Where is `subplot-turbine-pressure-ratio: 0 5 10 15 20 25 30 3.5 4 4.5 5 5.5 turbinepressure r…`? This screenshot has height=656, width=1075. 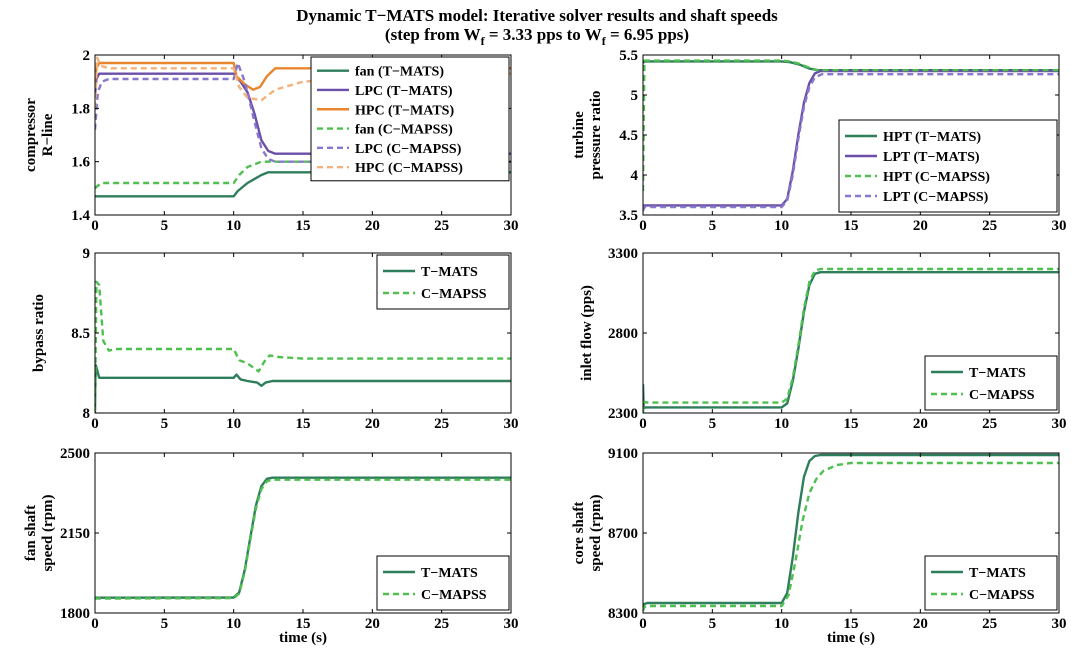 subplot-turbine-pressure-ratio: 0 5 10 15 20 25 30 3.5 4 4.5 5 5.5 turbinepressure r… is located at coordinates (819, 141).